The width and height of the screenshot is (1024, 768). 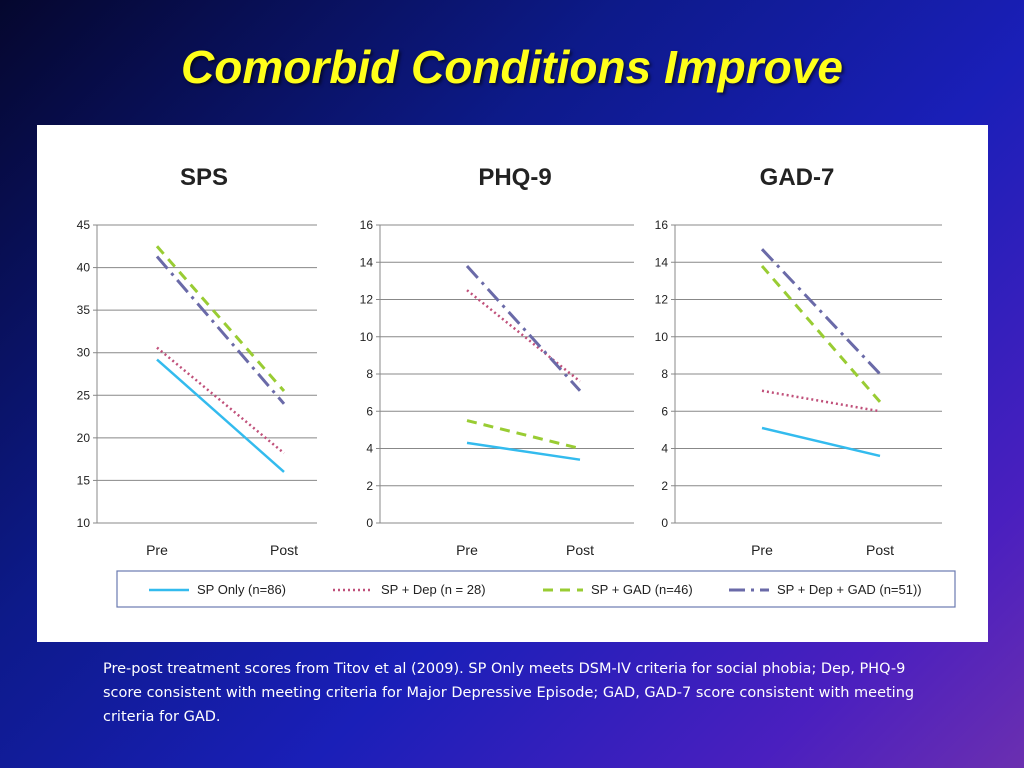 What do you see at coordinates (367, 225) in the screenshot?
I see `chart-phq-9-tick-label: 16` at bounding box center [367, 225].